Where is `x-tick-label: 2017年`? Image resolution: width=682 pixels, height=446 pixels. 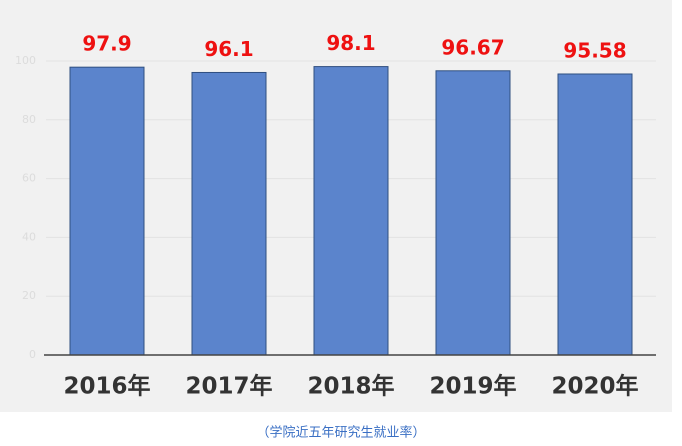 x-tick-label: 2017年 is located at coordinates (228, 386).